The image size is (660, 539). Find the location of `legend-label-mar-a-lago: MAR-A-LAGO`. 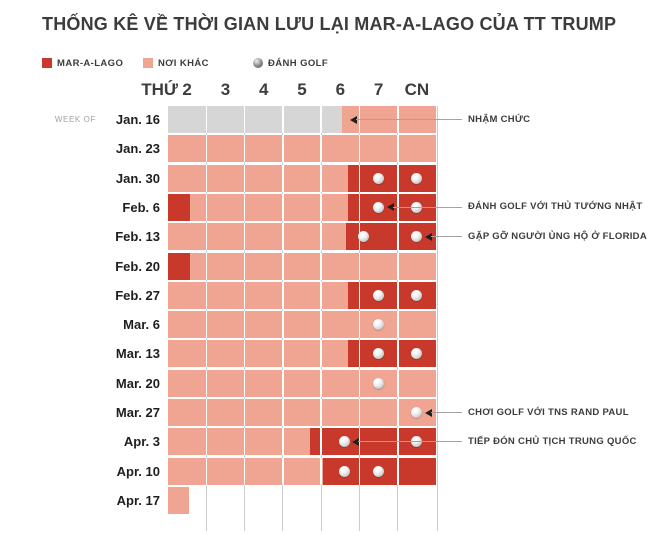

legend-label-mar-a-lago: MAR-A-LAGO is located at coordinates (90, 63).